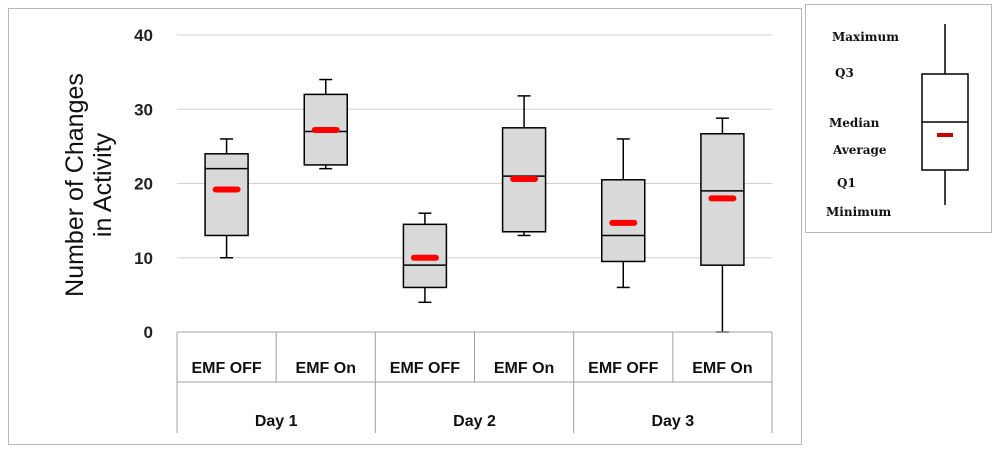 The image size is (997, 449). Describe the element at coordinates (859, 212) in the screenshot. I see `legend-label-minimum: Minimum` at that location.